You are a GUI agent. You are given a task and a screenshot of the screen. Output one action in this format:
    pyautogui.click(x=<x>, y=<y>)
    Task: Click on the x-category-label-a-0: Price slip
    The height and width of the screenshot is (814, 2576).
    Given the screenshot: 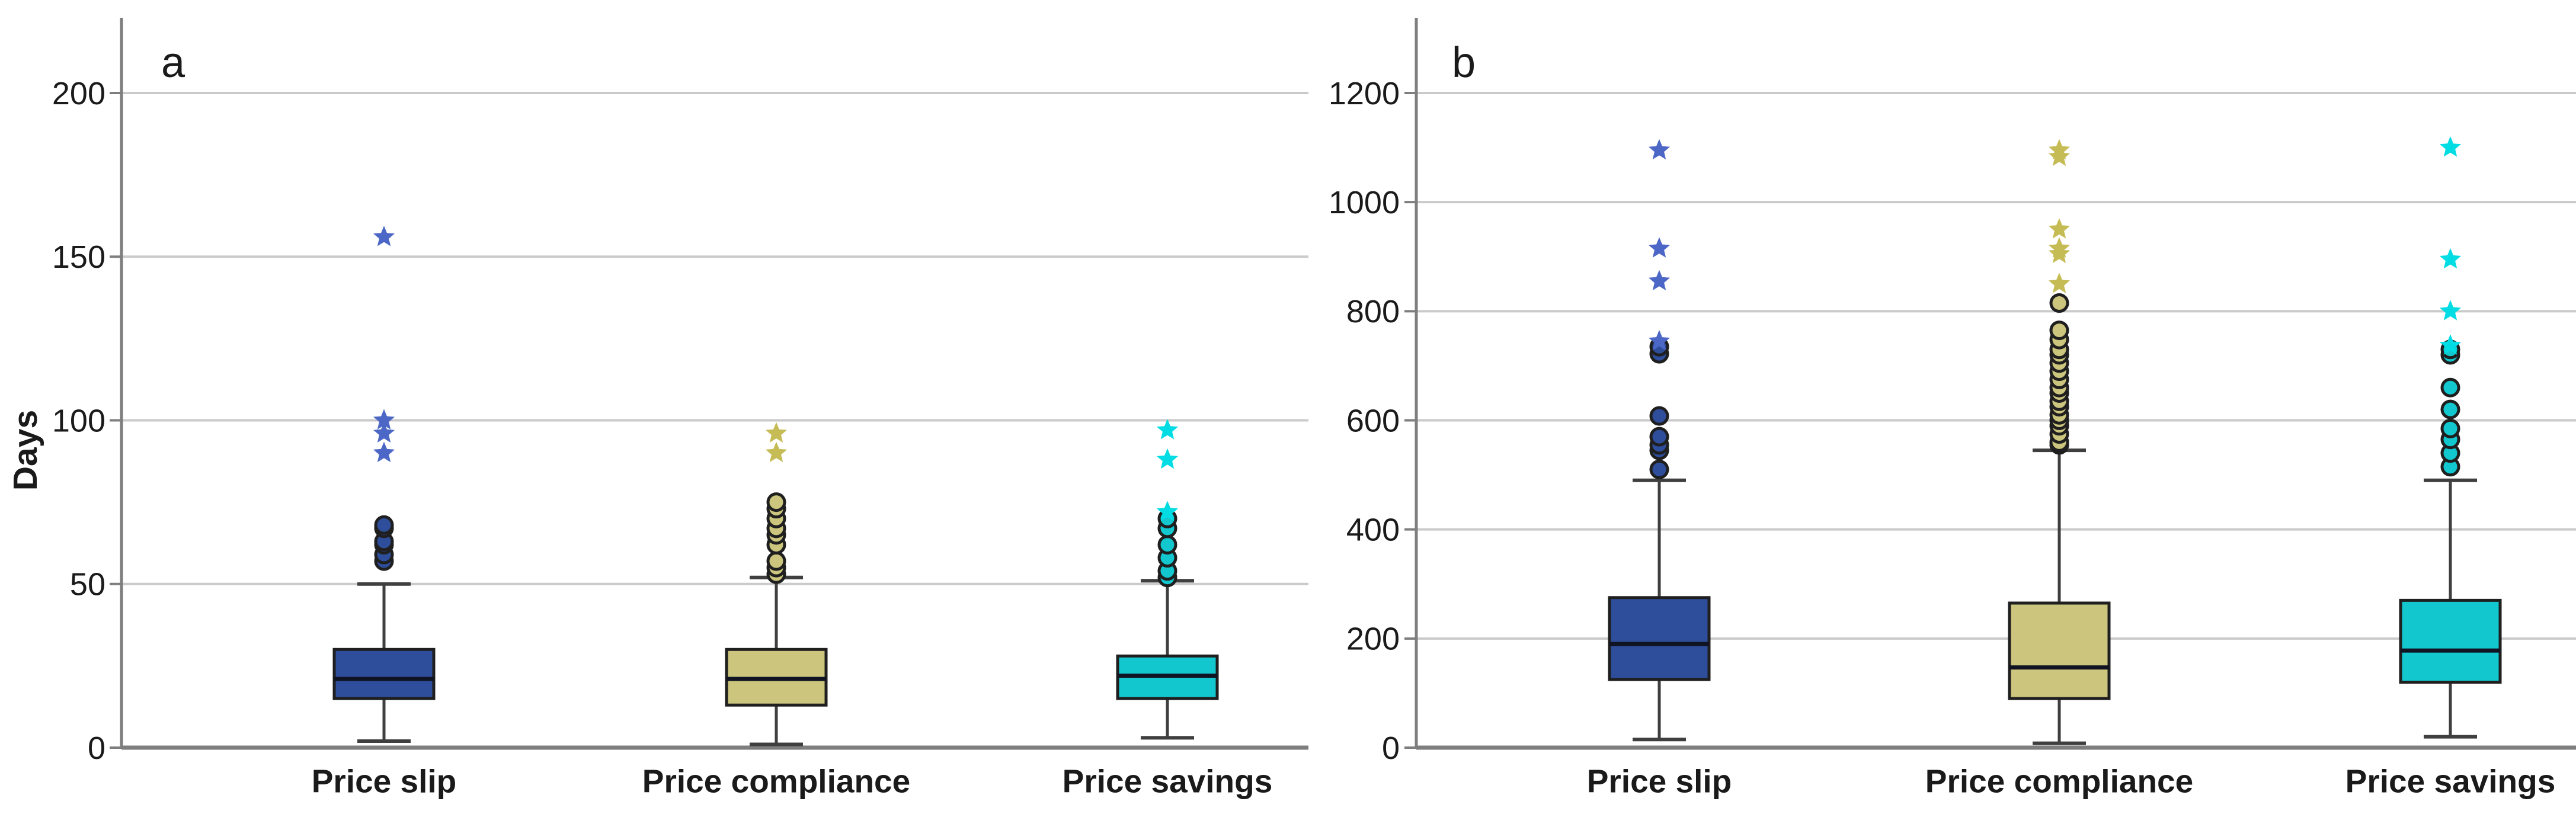 What is the action you would take?
    pyautogui.click(x=384, y=780)
    